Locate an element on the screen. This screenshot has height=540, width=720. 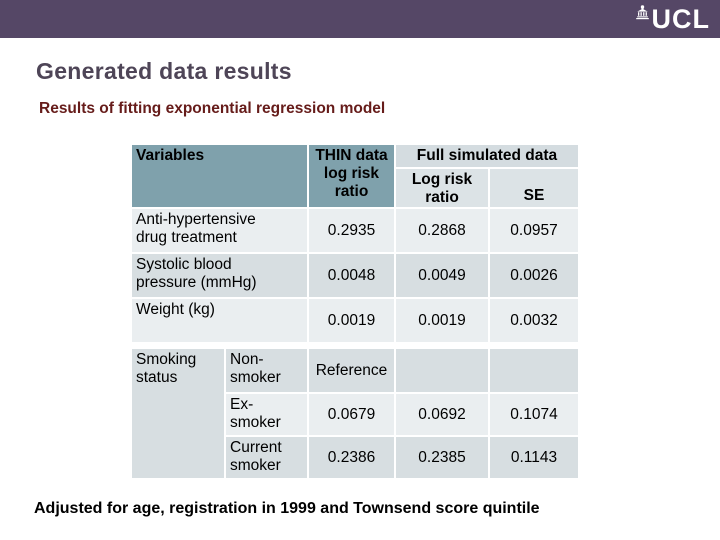
smoking-status-label: Smoking status is located at coordinates (178, 413).